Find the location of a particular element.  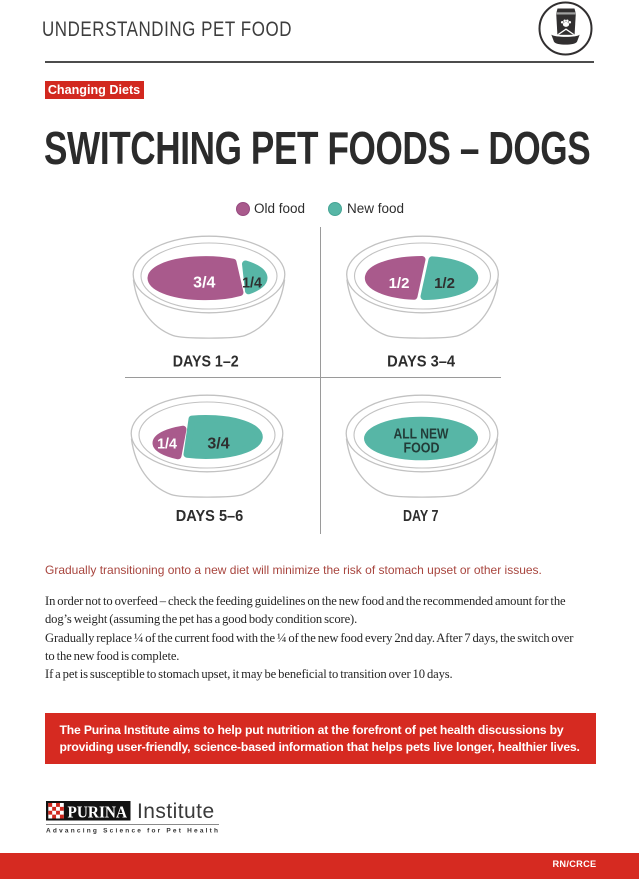

svg-text: DAYS 3–4 is located at coordinates (421, 361).